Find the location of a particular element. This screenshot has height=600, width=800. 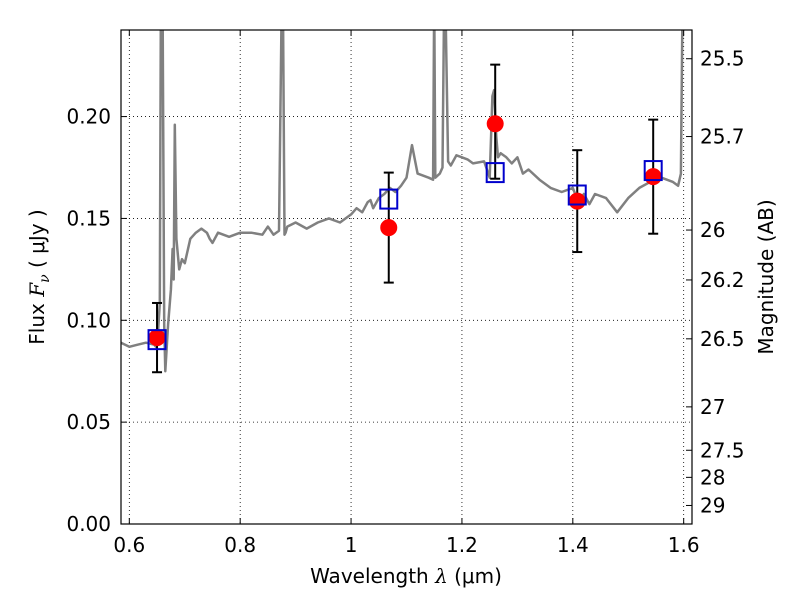

y-tick-label: 0.15 is located at coordinates (88, 218).